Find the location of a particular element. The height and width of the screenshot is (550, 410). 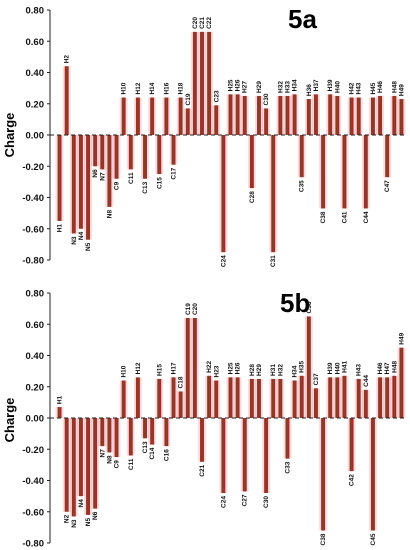

atom-label: C24 is located at coordinates (223, 261).